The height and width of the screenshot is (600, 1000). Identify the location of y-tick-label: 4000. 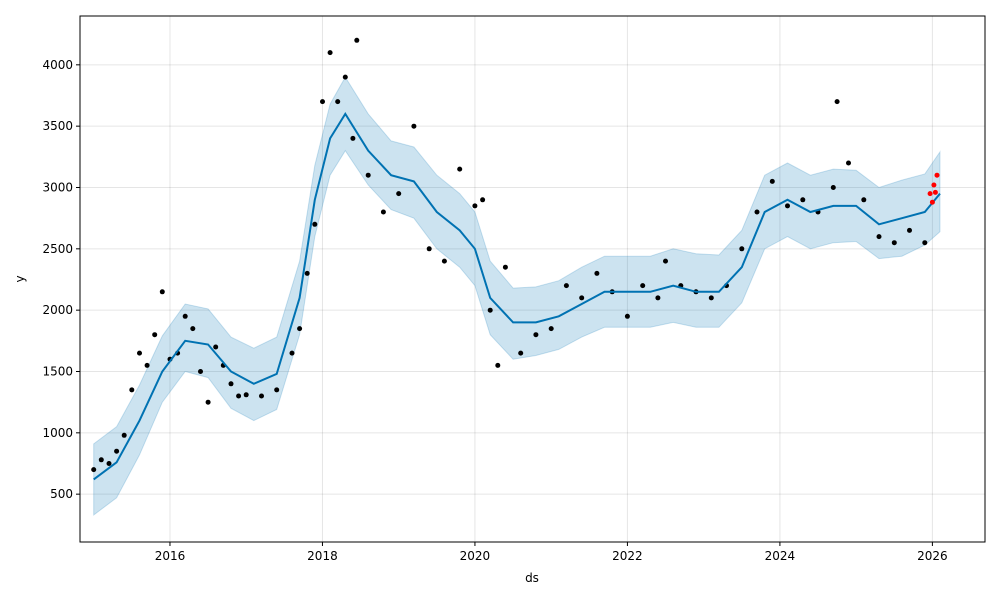
(57, 65).